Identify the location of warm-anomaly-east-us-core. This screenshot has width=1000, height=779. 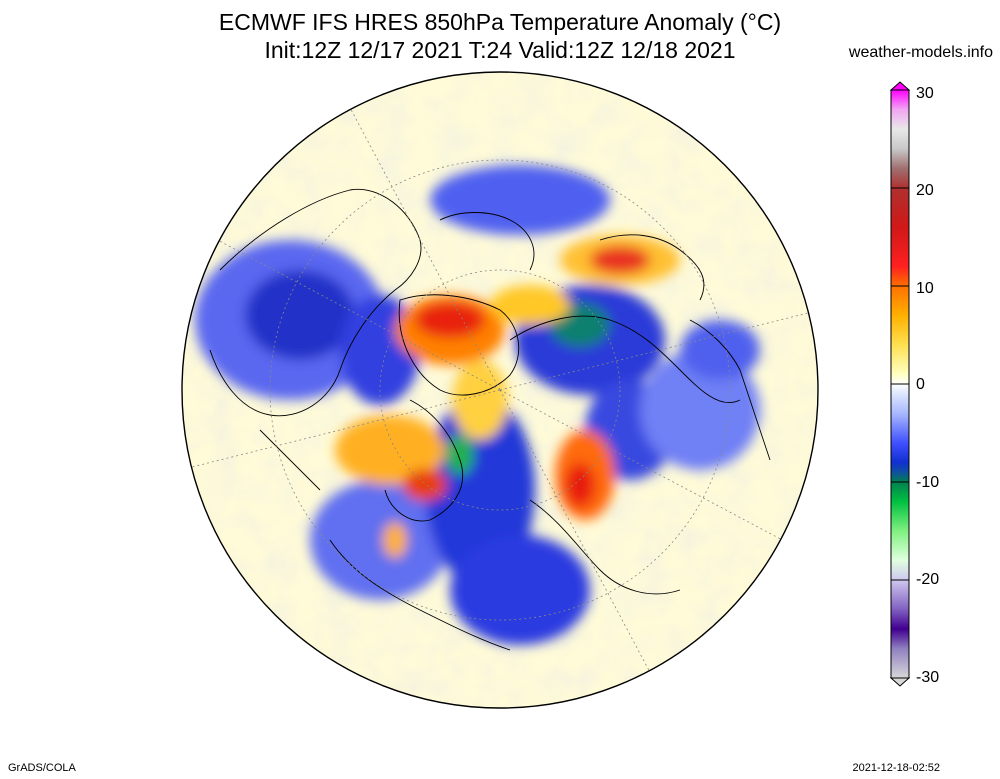
(425, 485).